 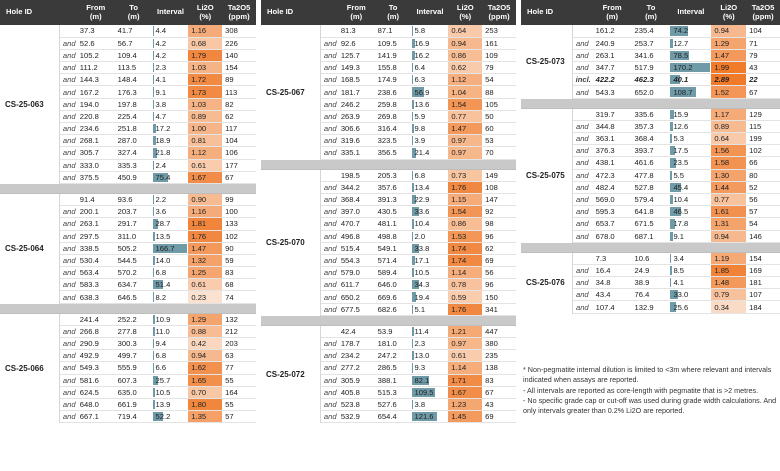 I want to click on from-value: 595.3, so click(x=612, y=212).